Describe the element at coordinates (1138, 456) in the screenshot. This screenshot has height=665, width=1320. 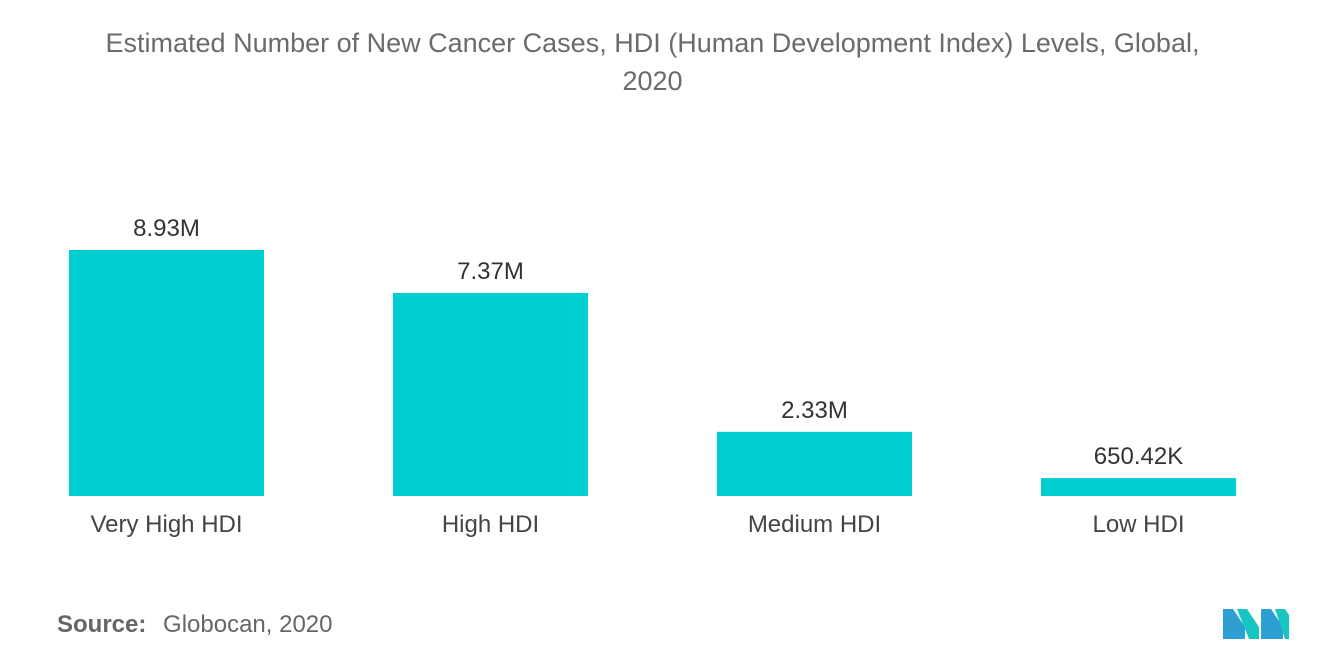
I see `bar-value-label-3: 650.42K` at that location.